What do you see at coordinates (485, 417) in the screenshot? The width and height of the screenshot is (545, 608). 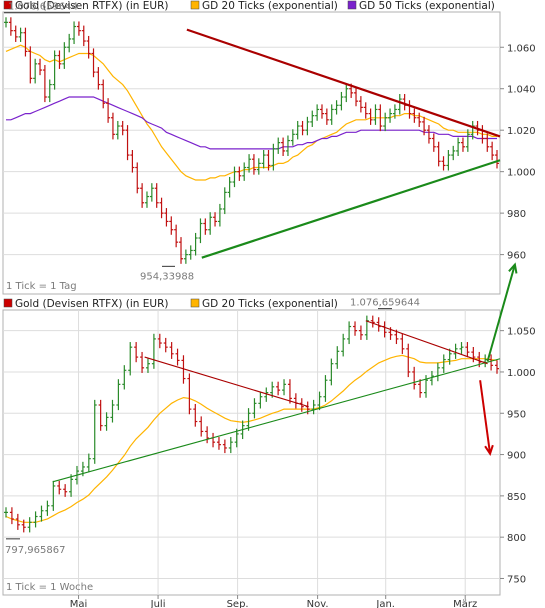 I see `arrow-down-trendline` at bounding box center [485, 417].